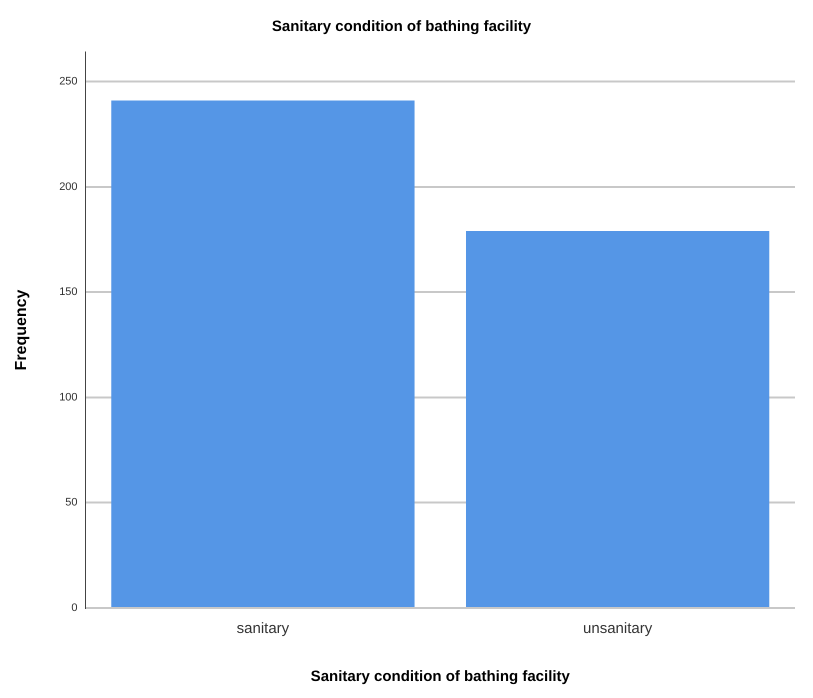 The height and width of the screenshot is (698, 813). What do you see at coordinates (402, 27) in the screenshot?
I see `chart-title: Sanitary condition of bathing facility` at bounding box center [402, 27].